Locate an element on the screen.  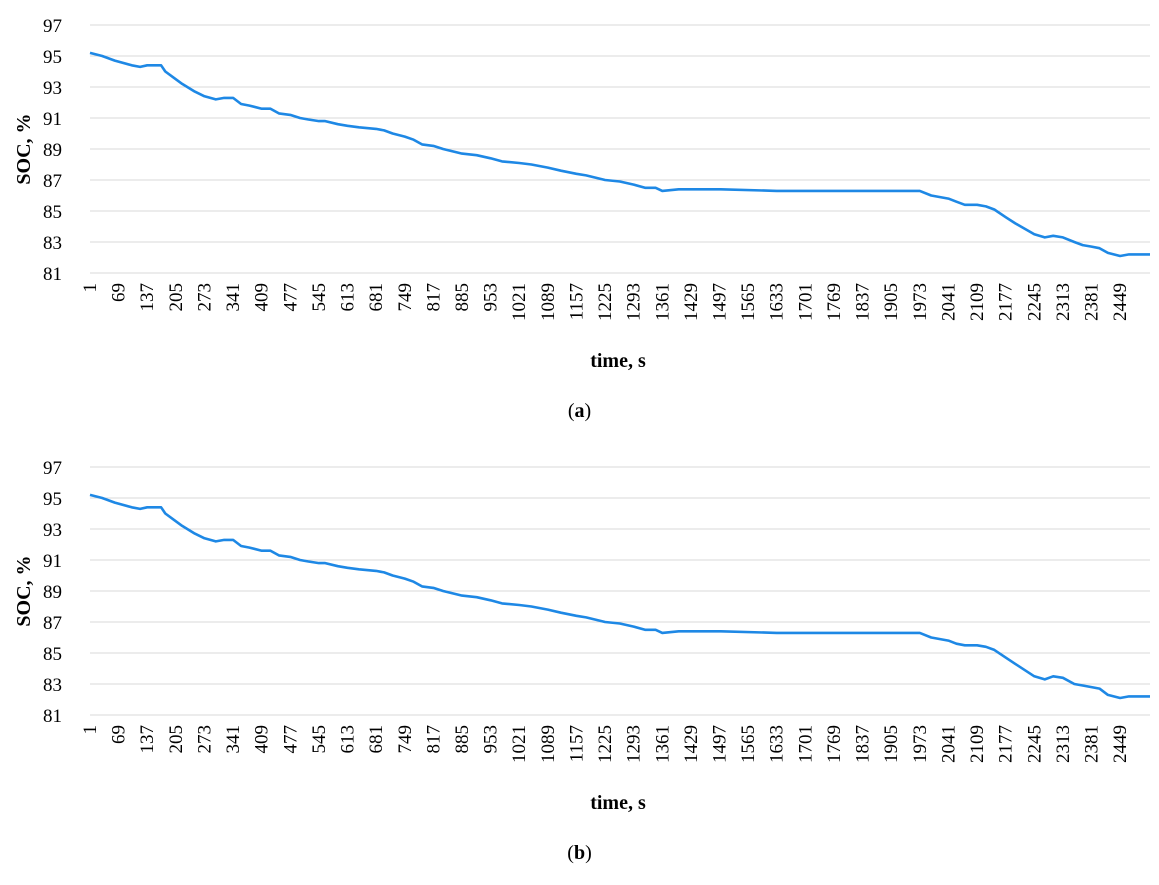
caption-b: (b) is located at coordinates (579, 853).